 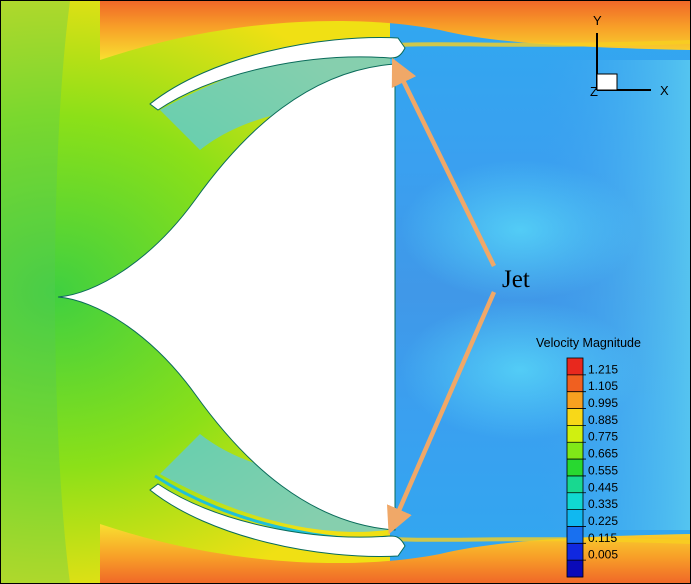 I want to click on legend-level-label: 0.115, so click(x=602, y=538).